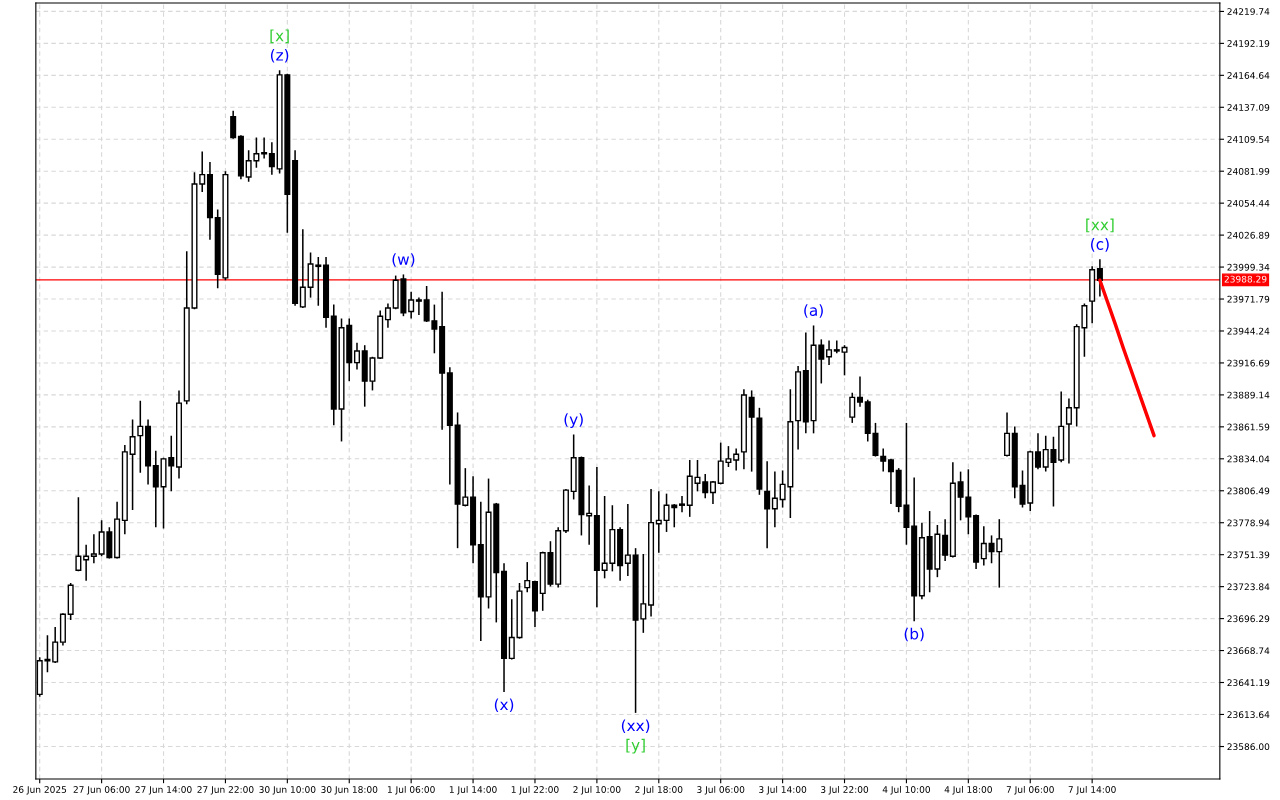 This screenshot has height=800, width=1280. I want to click on annotation: (z), so click(279, 56).